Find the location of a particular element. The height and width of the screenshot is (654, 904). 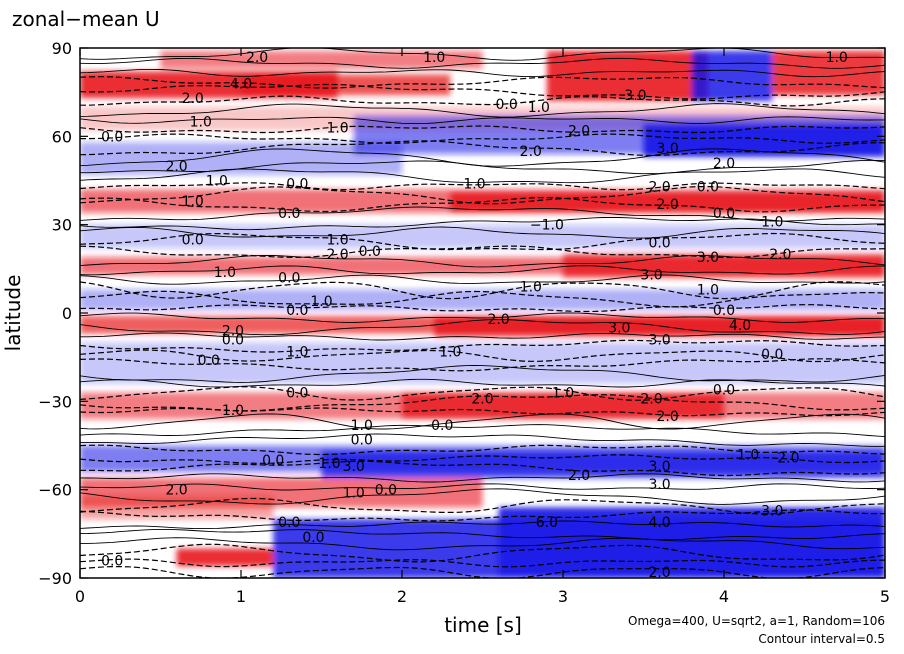

x-tick-label: 3 is located at coordinates (563, 596).